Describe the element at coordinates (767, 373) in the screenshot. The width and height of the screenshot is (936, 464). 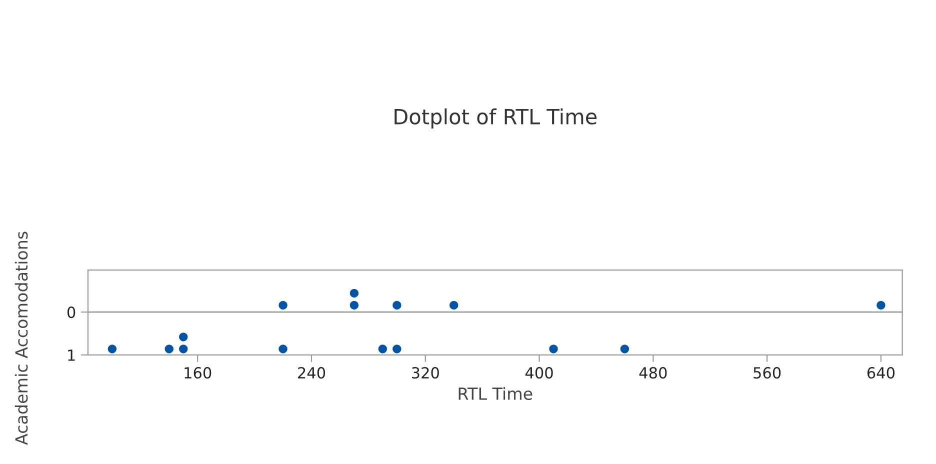
I see `x-tick-label: 560` at that location.